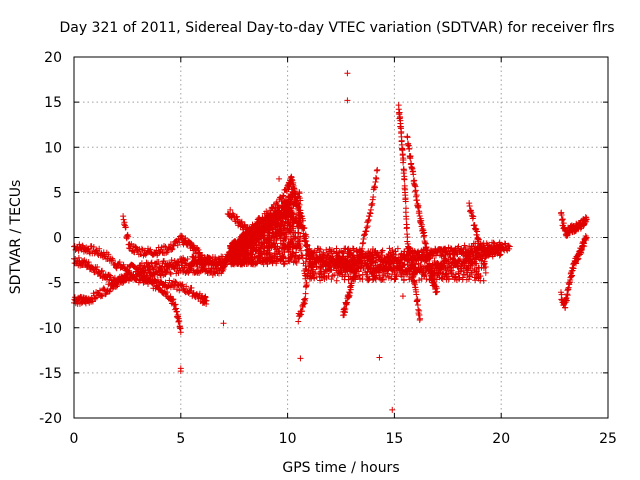  What do you see at coordinates (394, 439) in the screenshot?
I see `x-tick-label: 15` at bounding box center [394, 439].